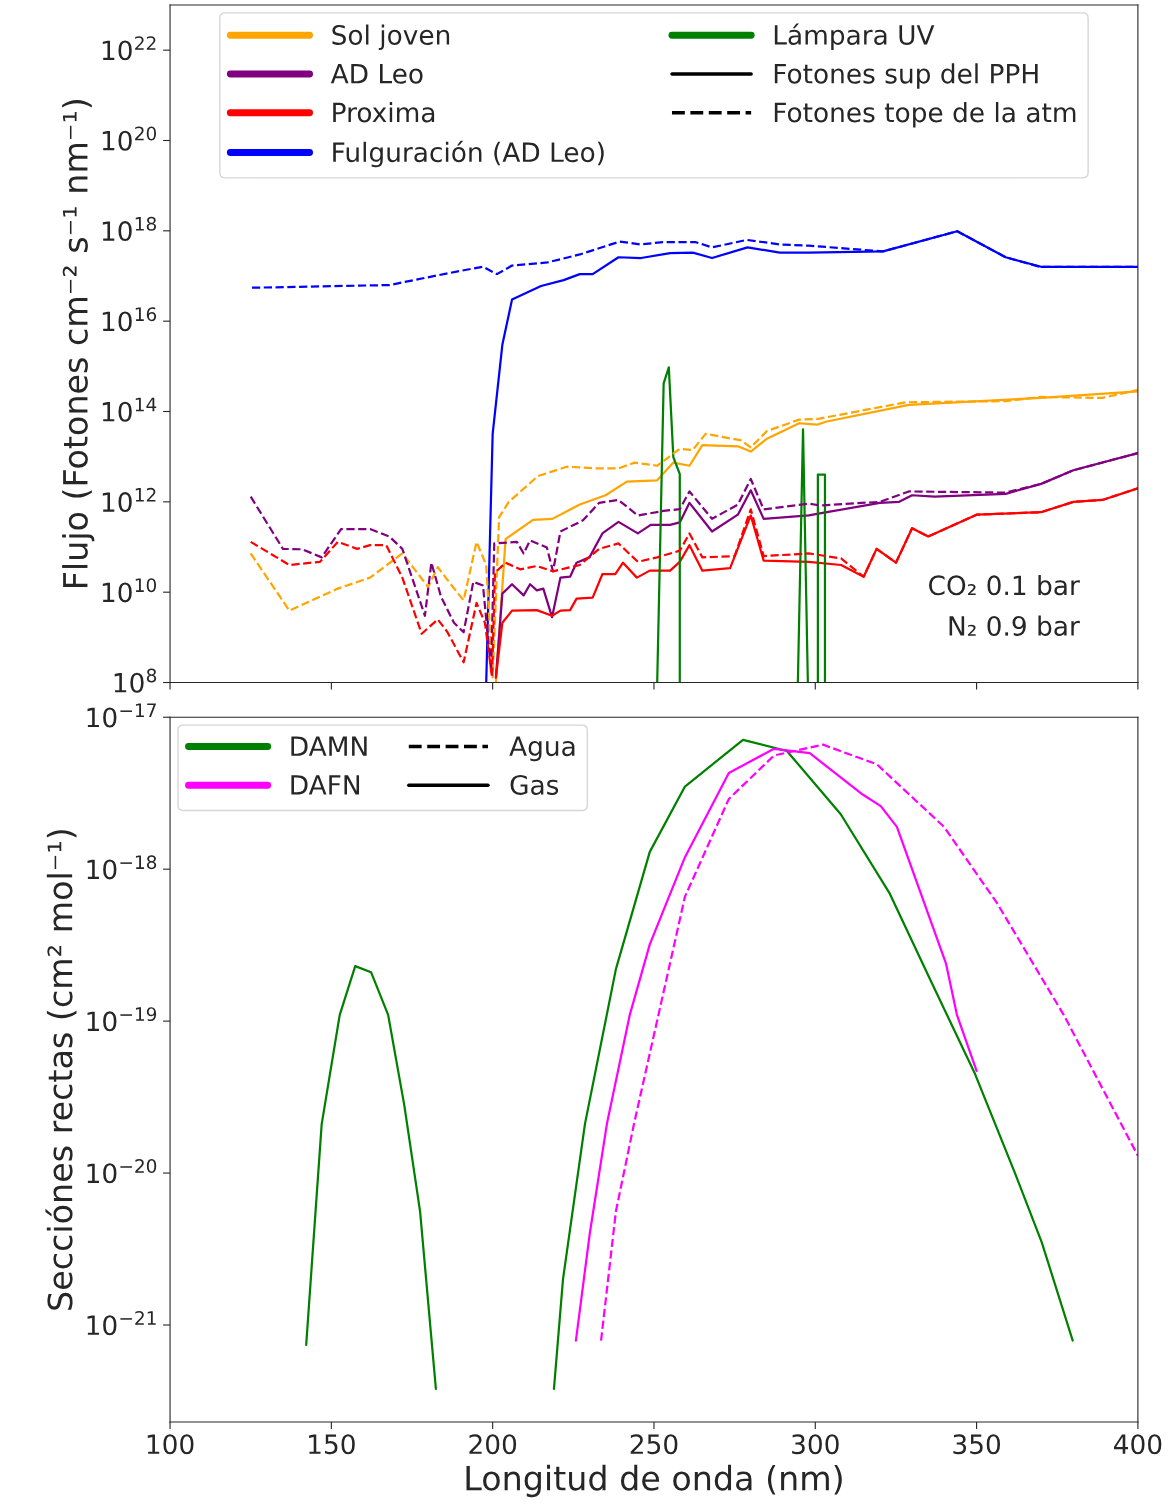 This screenshot has width=1176, height=1510. Describe the element at coordinates (654, 1444) in the screenshot. I see `x-tick-label: 250` at that location.